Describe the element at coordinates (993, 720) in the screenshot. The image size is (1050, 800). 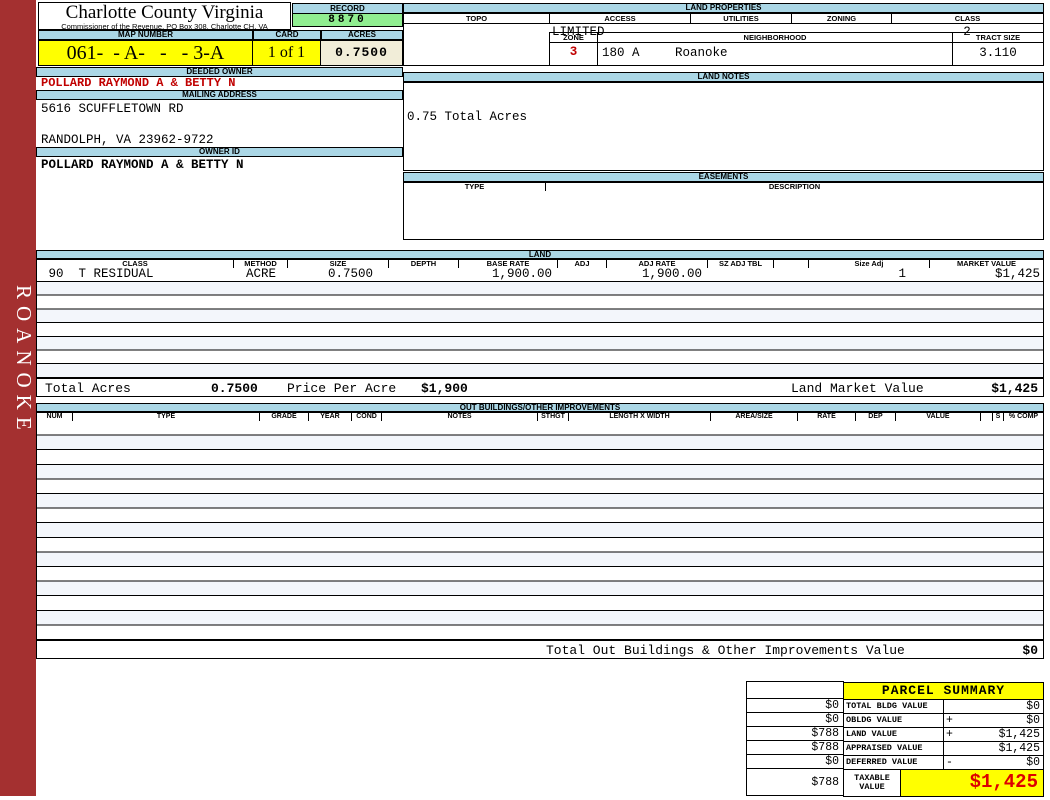
I see `obldg-value: + $0` at that location.